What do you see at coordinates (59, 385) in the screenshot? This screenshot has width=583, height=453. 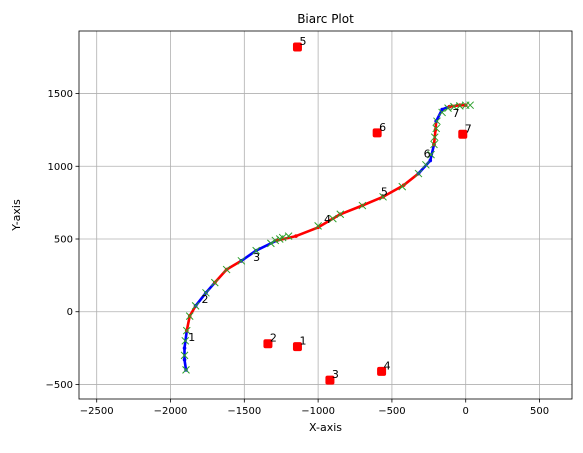 I see `y-tick-label: −500` at bounding box center [59, 385].